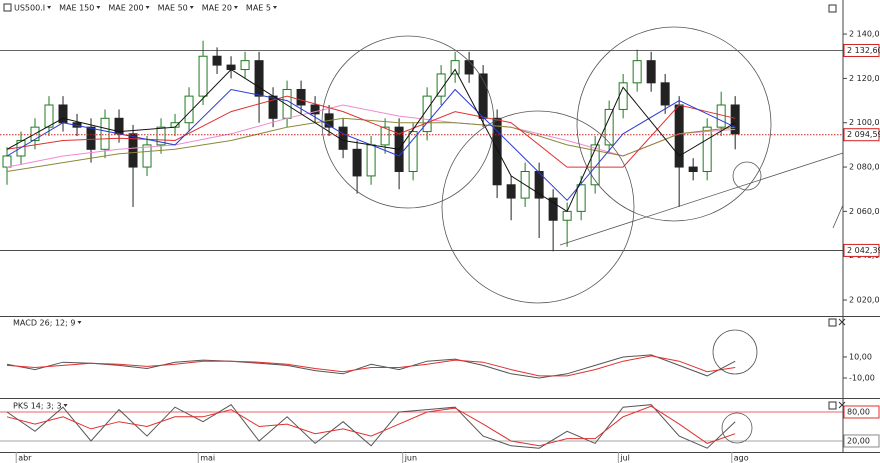 The width and height of the screenshot is (880, 463). What do you see at coordinates (864, 34) in the screenshot?
I see `y-tick-label: 2 140,00` at bounding box center [864, 34].